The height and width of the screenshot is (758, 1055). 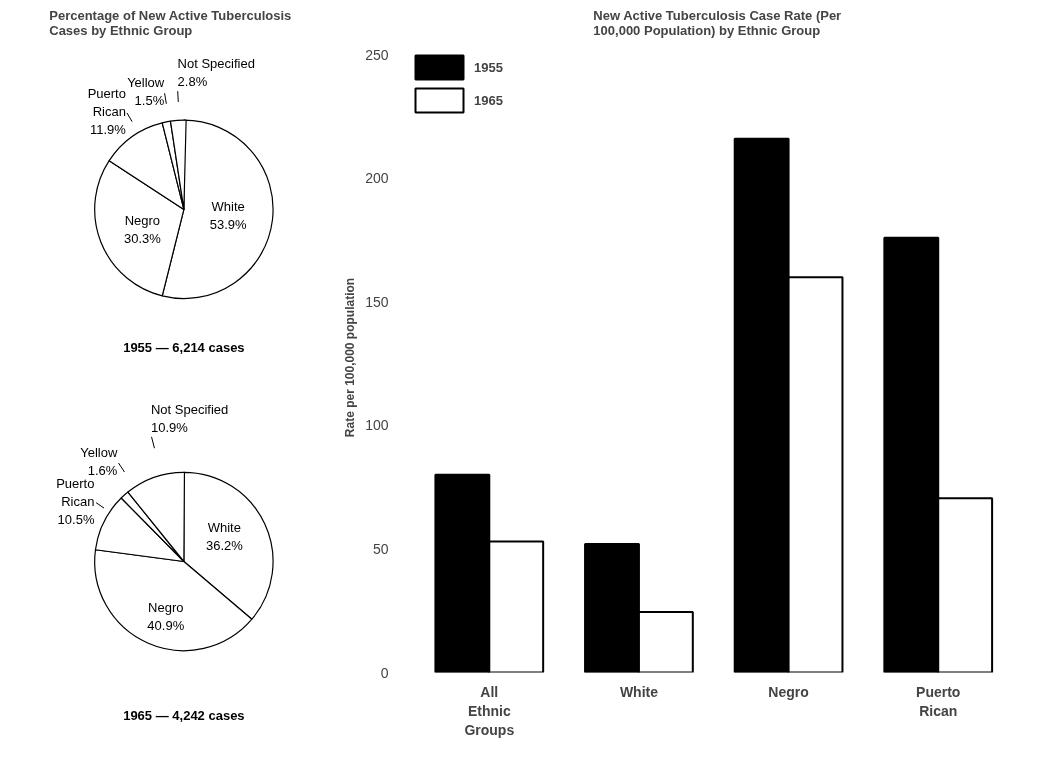 I want to click on data-label: 2.8%, so click(x=192, y=82).